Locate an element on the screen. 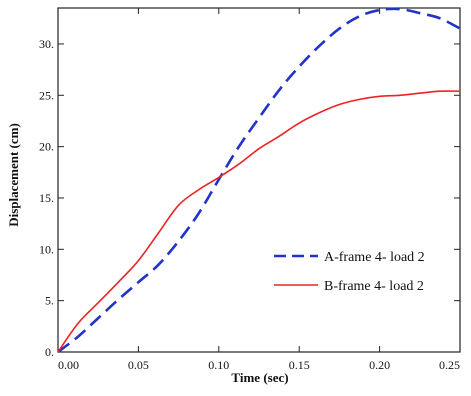 Image resolution: width=471 pixels, height=396 pixels. legend-label-a-frame: A-frame 4- load 2 is located at coordinates (374, 257).